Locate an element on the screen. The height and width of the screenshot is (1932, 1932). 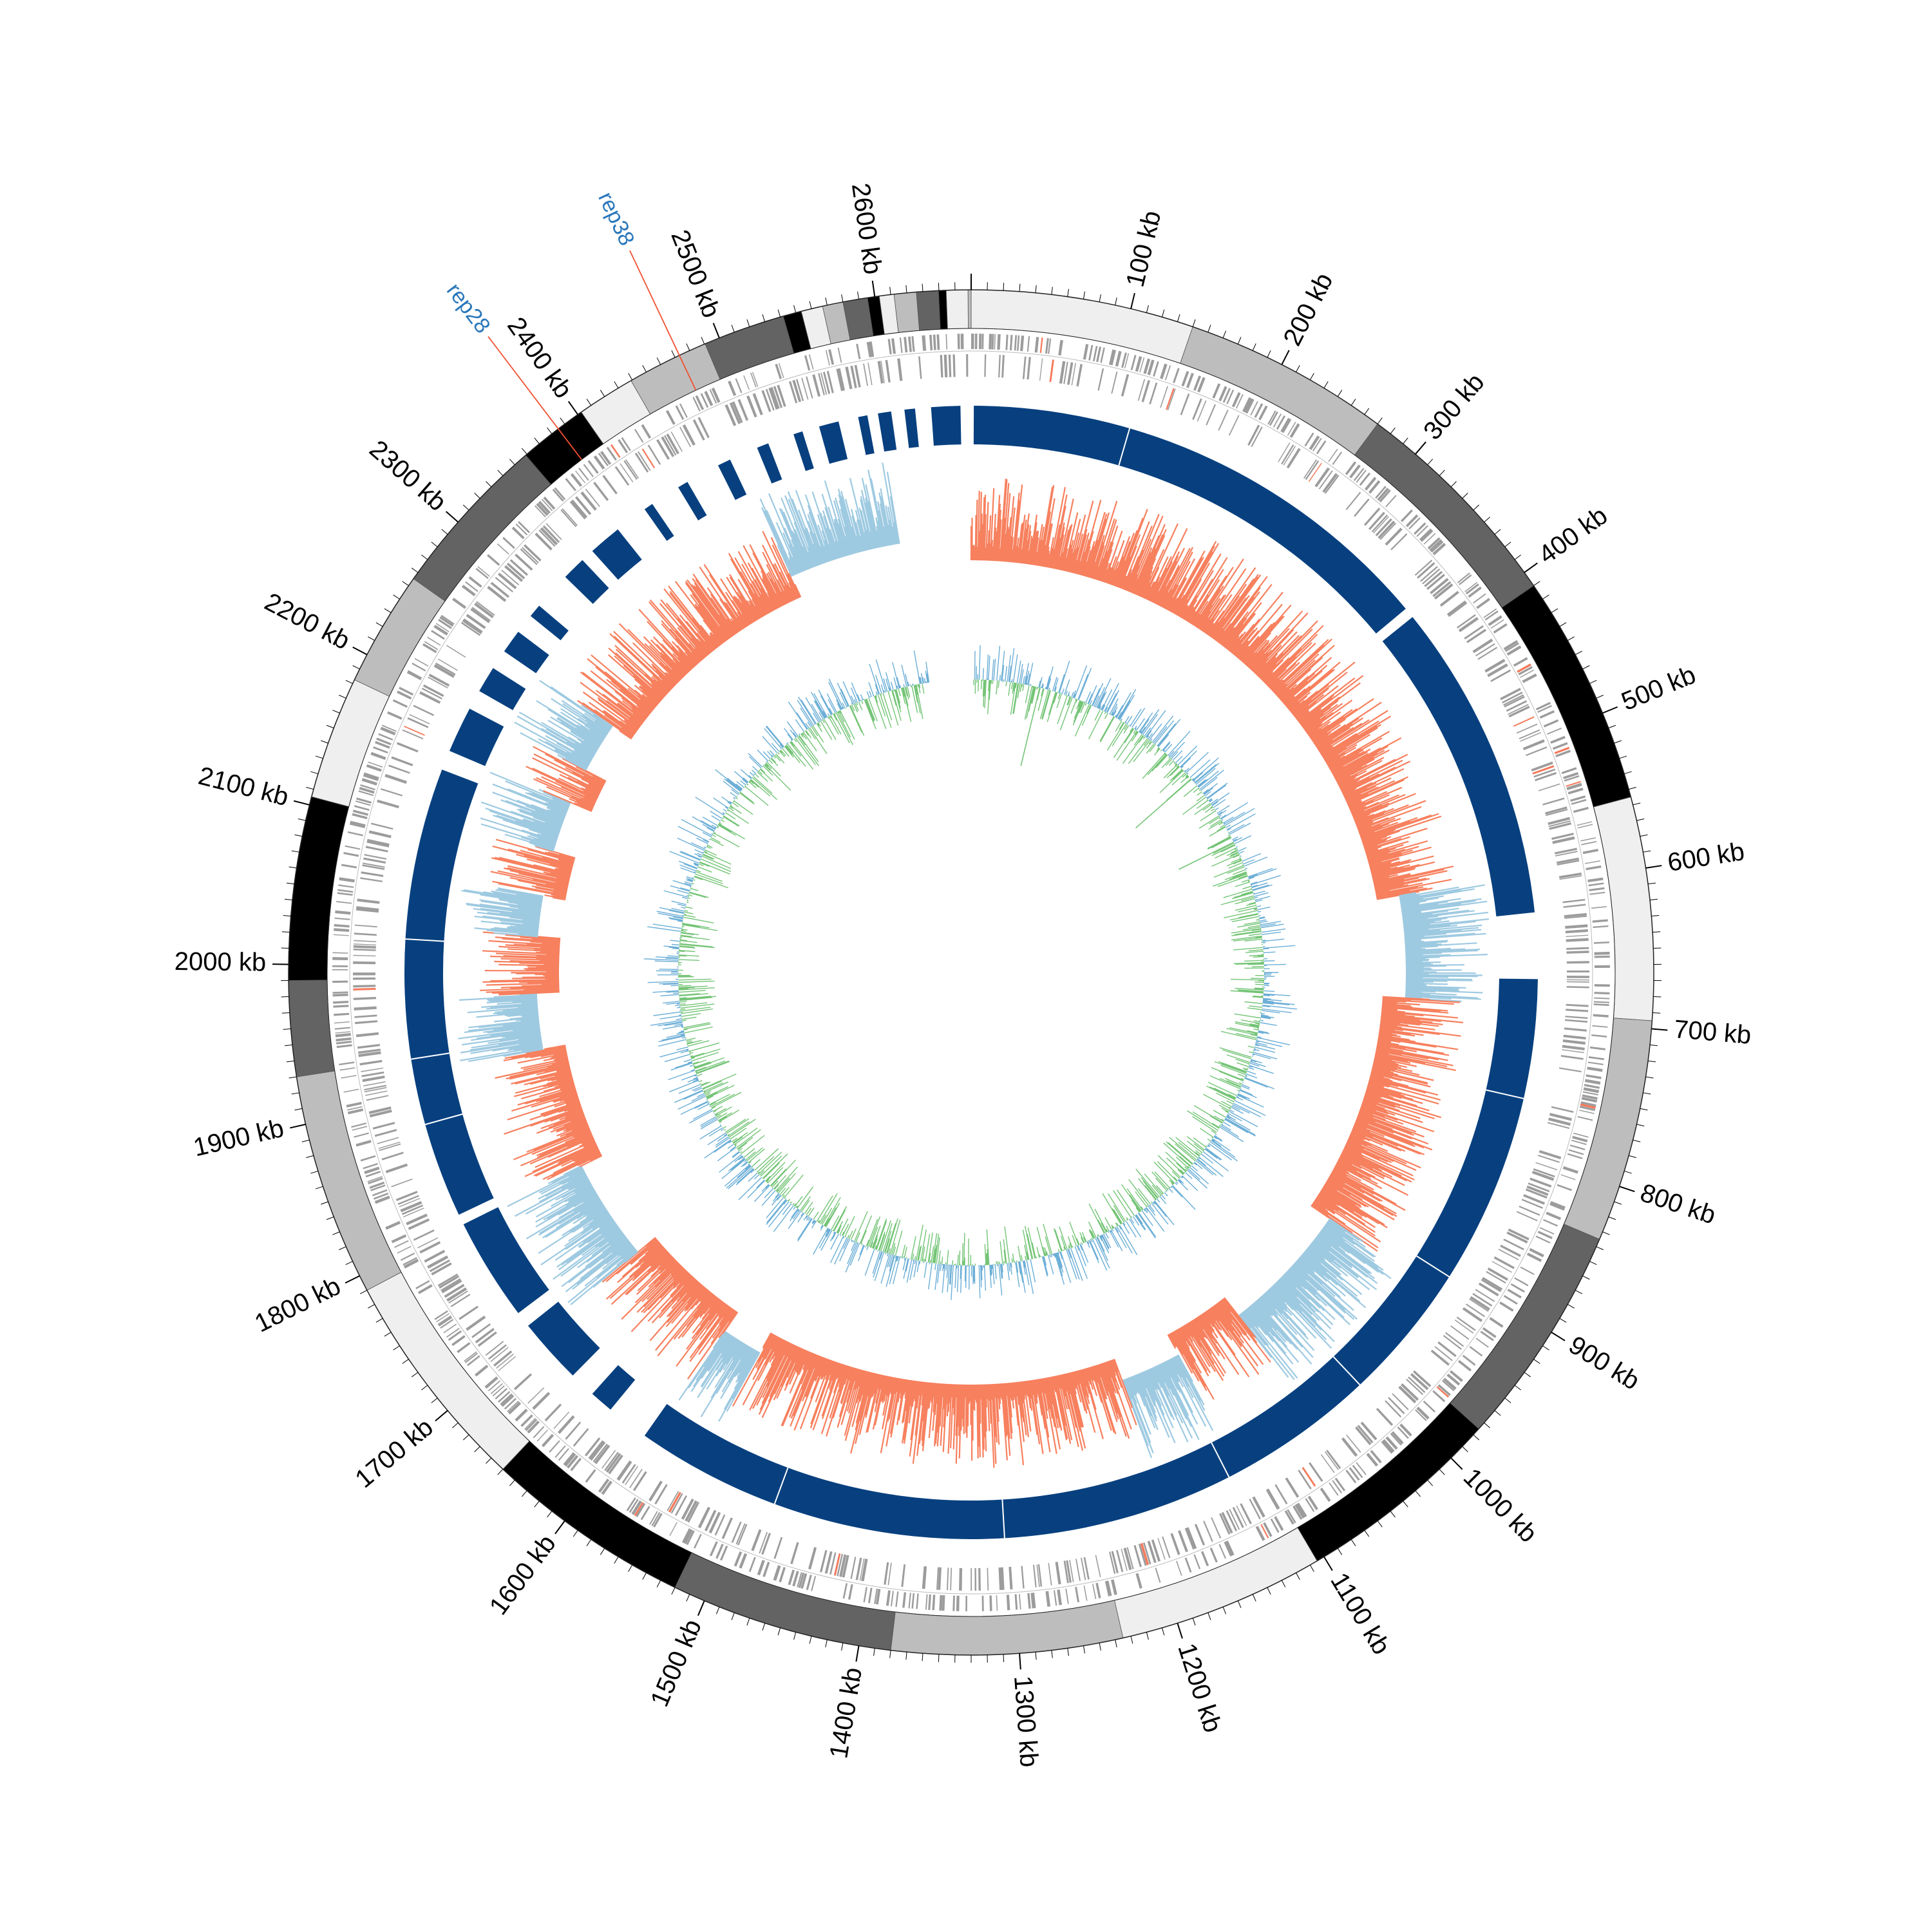
minor-tick is located at coordinates (295, 851).